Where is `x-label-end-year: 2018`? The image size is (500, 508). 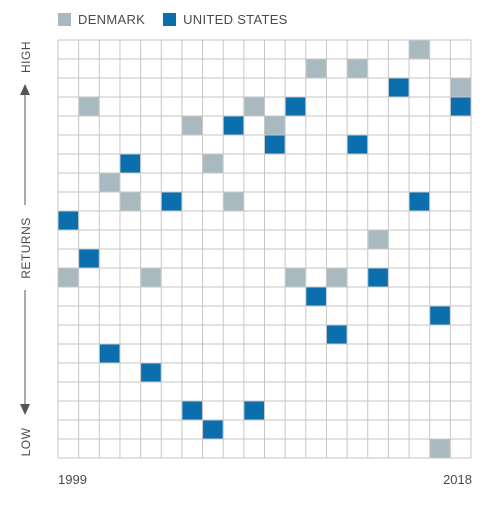
x-label-end-year: 2018 is located at coordinates (457, 479).